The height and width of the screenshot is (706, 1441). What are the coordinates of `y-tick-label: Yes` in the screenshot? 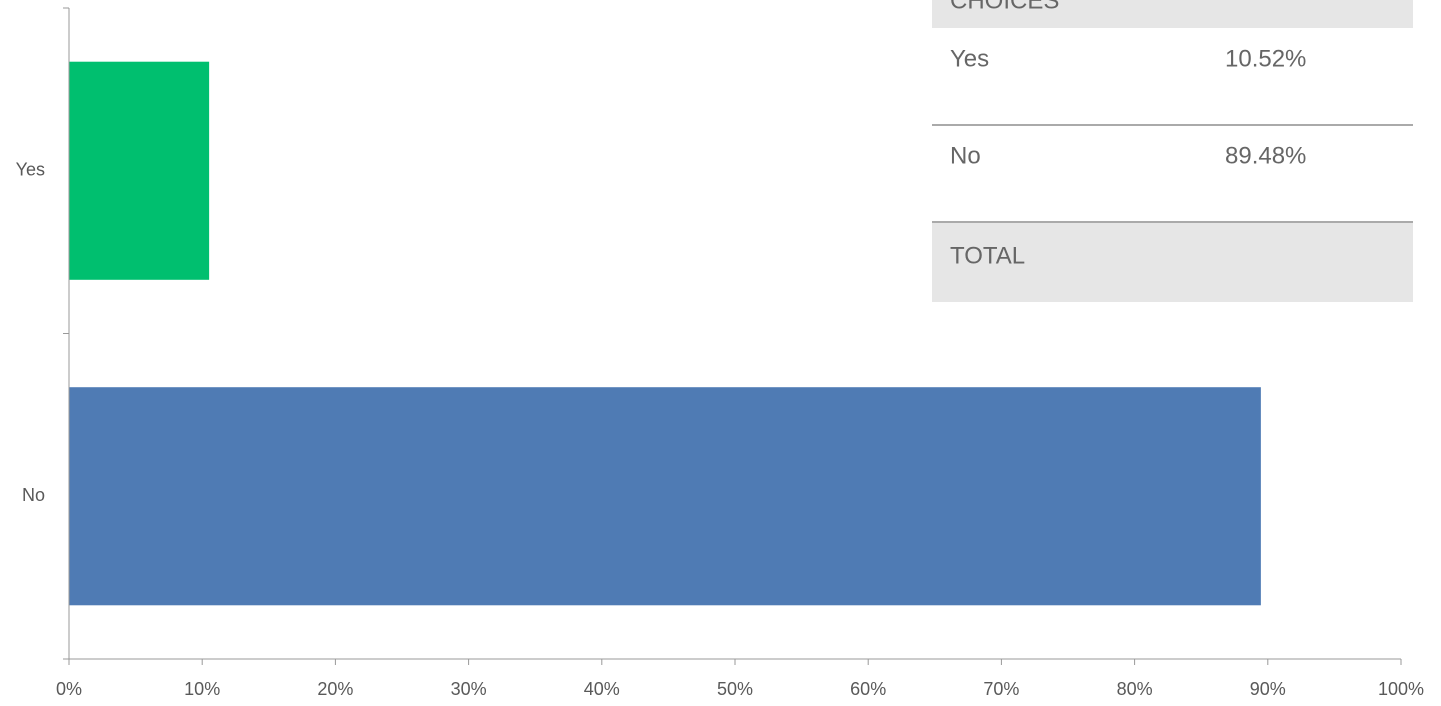 It's located at (30, 170).